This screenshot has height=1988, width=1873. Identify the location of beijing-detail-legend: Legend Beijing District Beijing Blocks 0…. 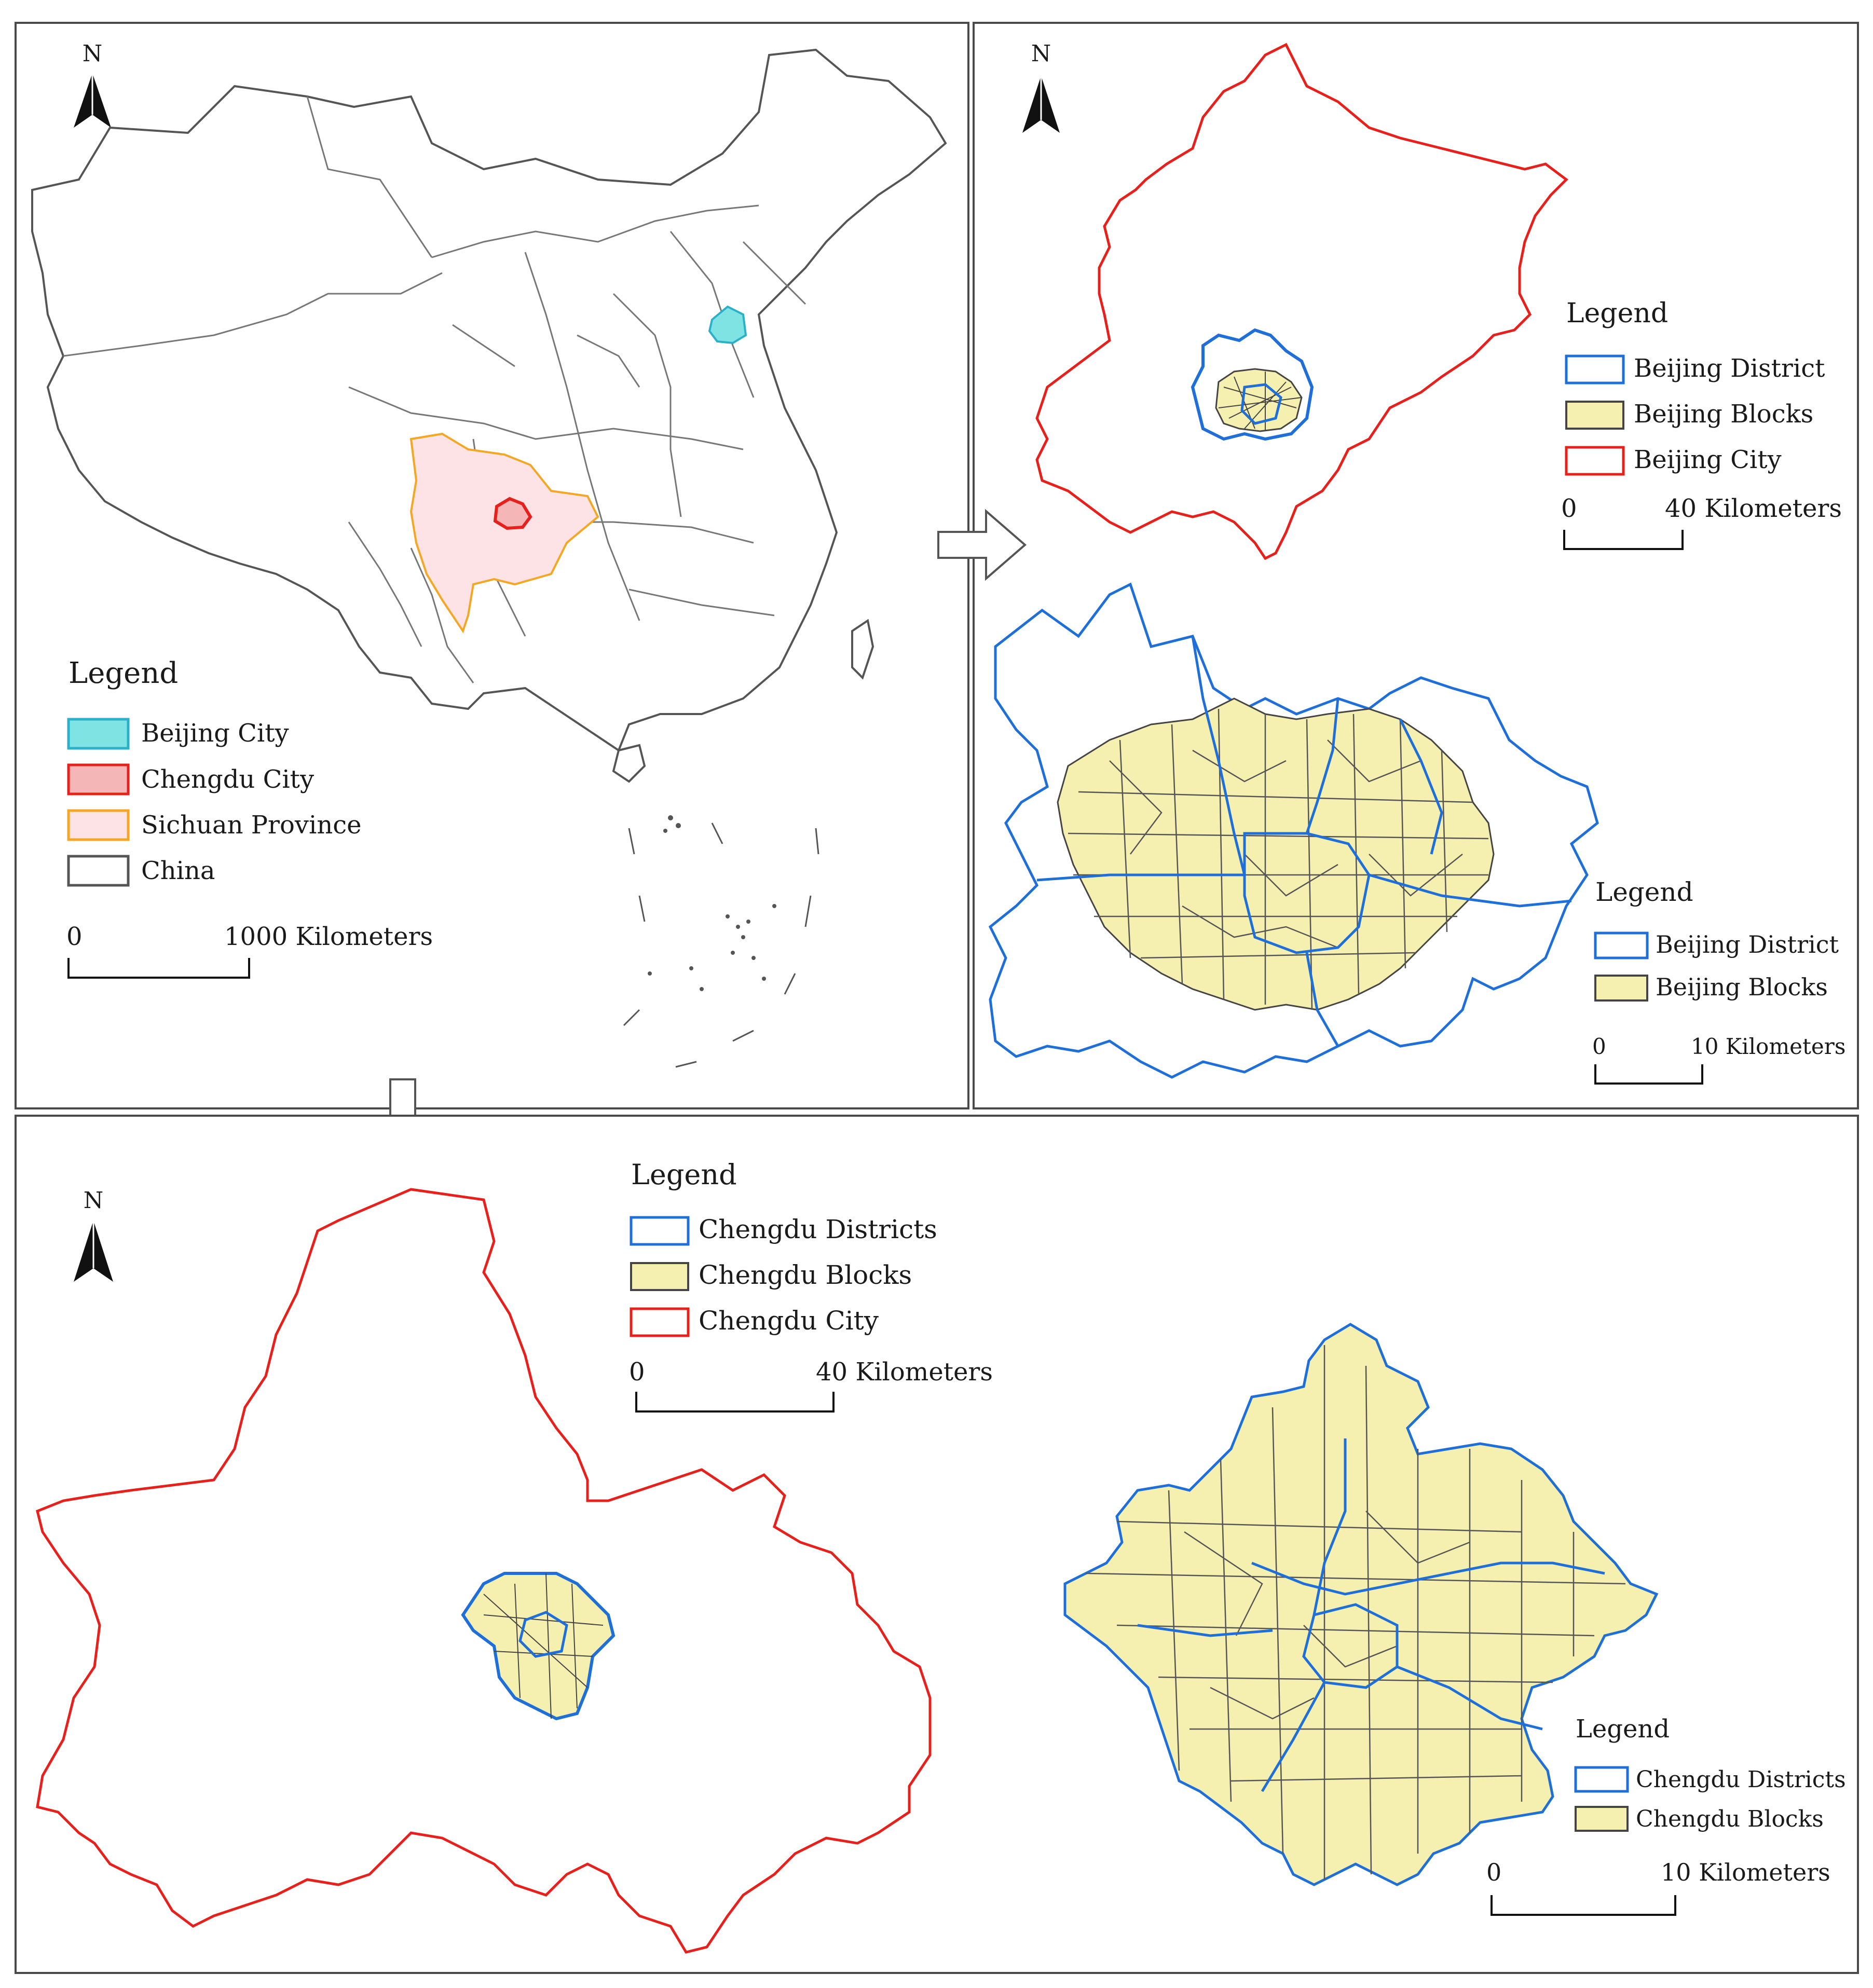
(1718, 981).